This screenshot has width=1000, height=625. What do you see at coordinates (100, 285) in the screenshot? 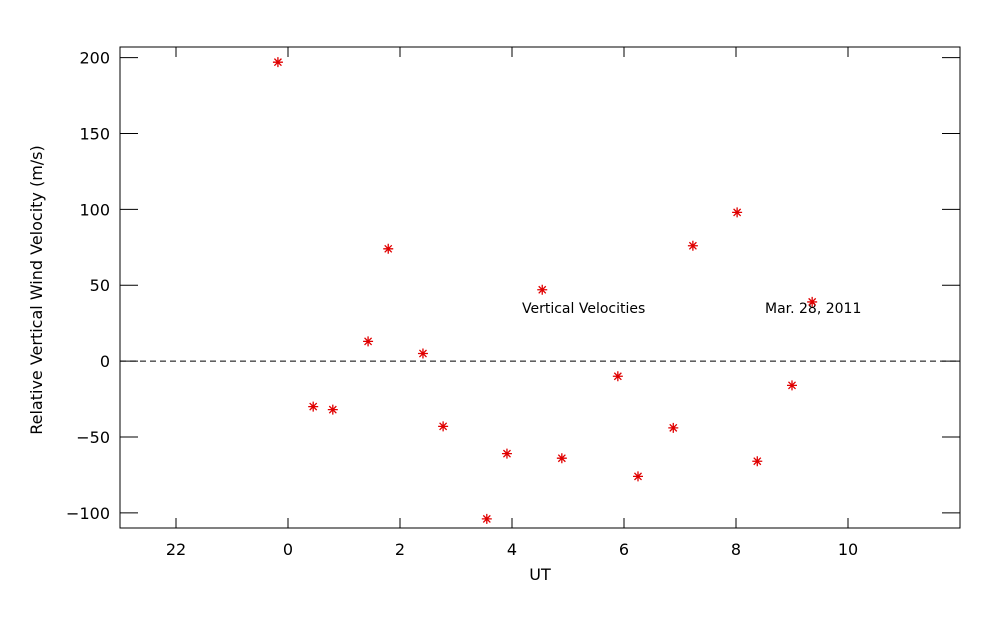
I see `y-tick-label: 50` at bounding box center [100, 285].